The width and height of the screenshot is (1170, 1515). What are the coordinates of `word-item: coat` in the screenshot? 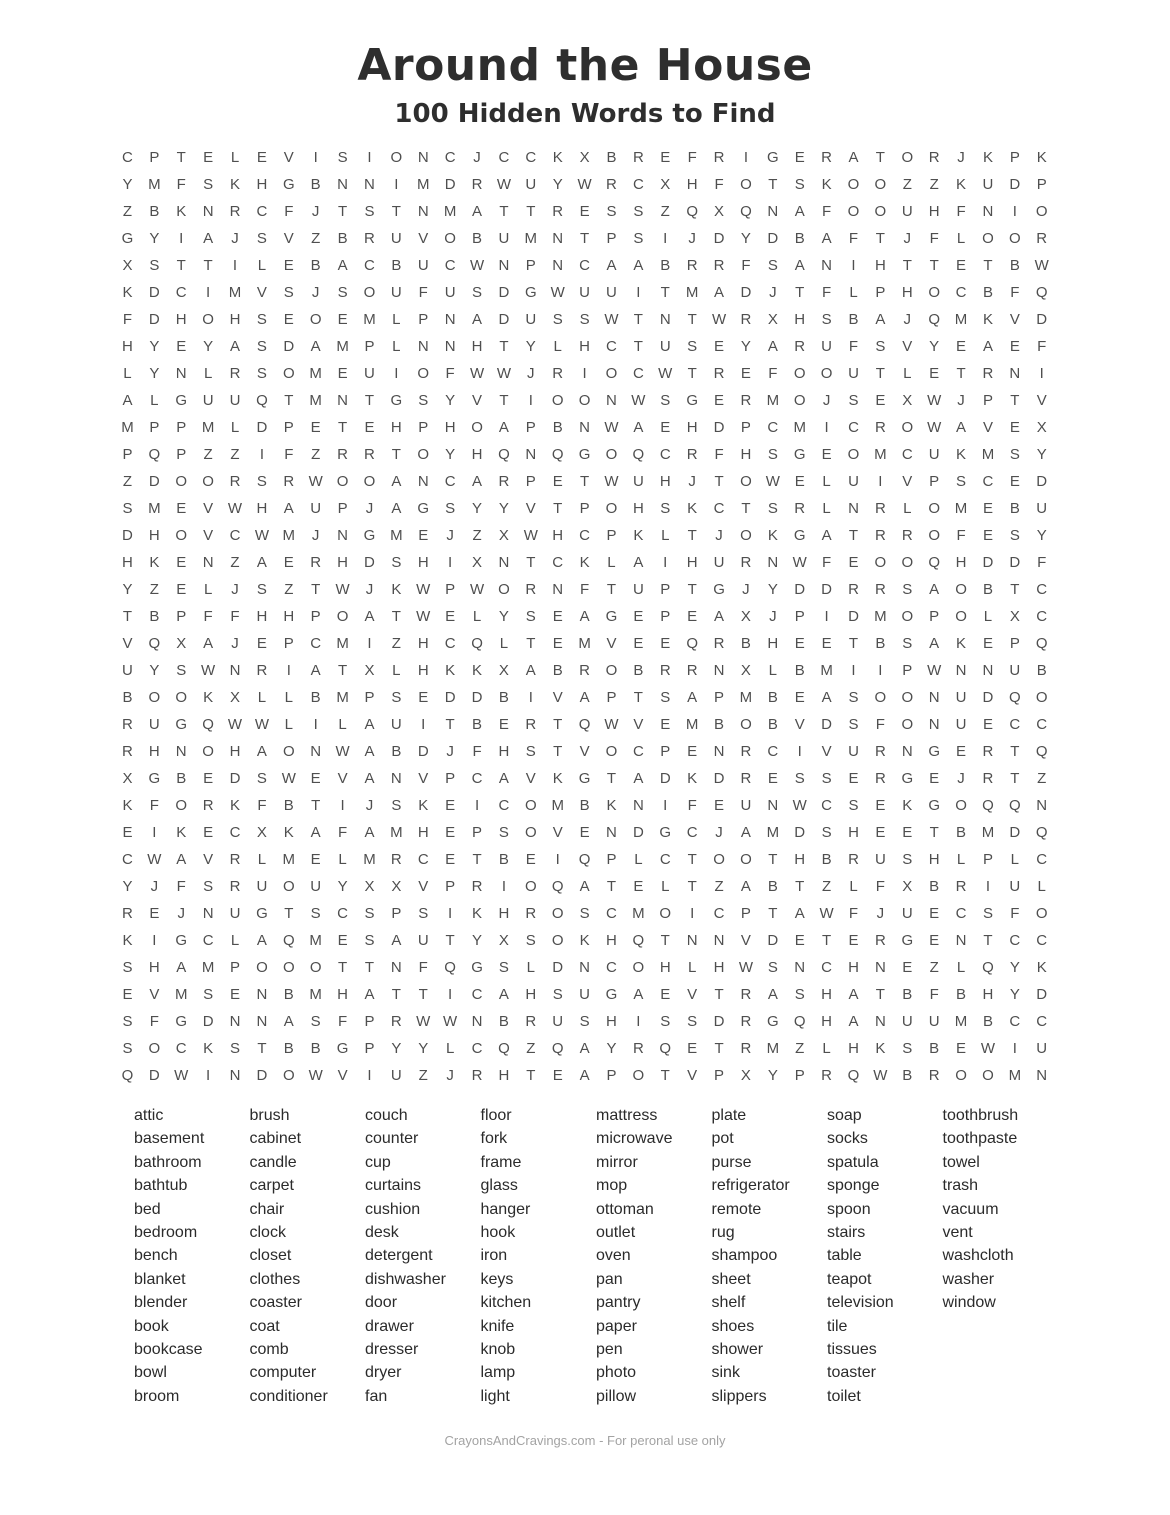 It's located at (264, 1326).